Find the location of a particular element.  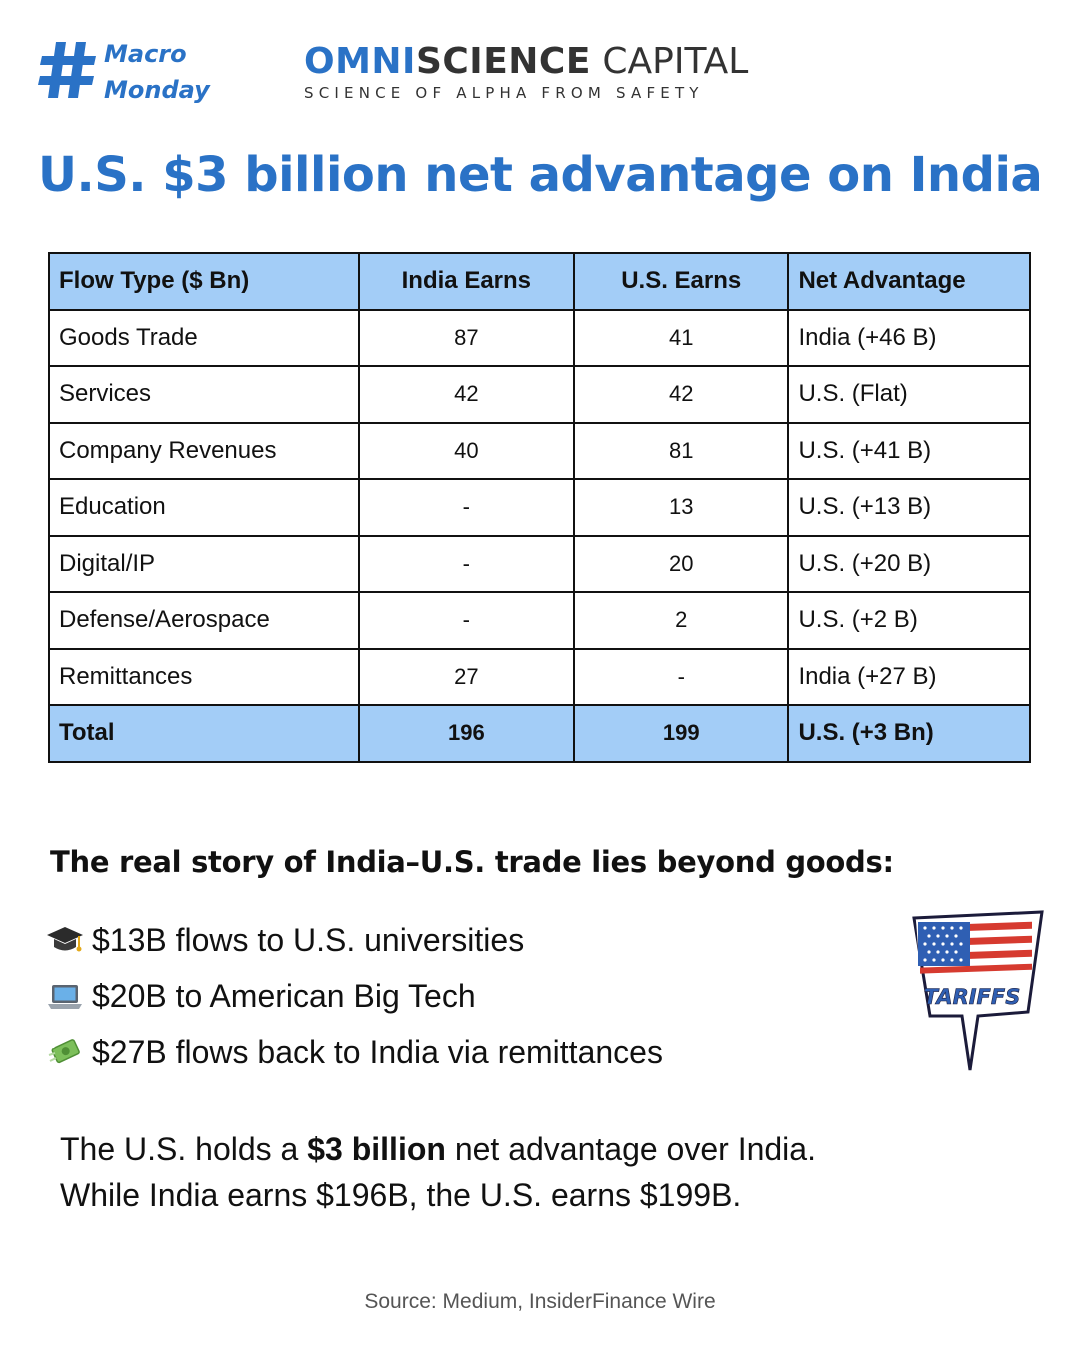

logo-wordmark: OMNISCIENCE CAPITAL is located at coordinates (539, 62).